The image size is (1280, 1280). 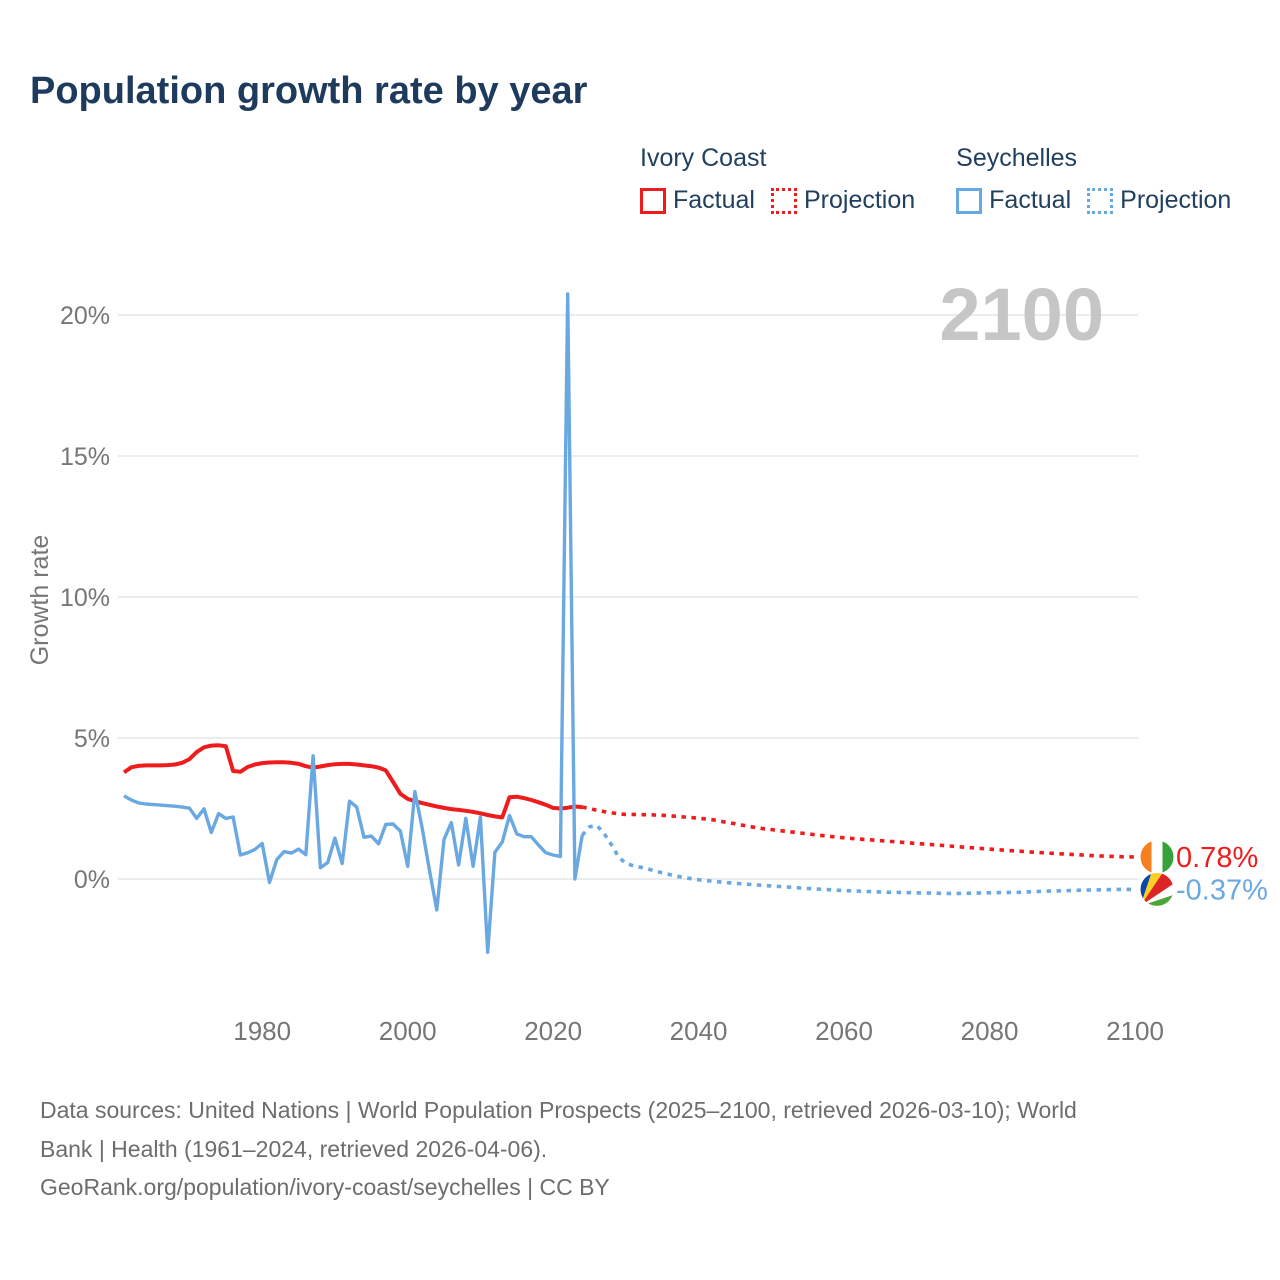 What do you see at coordinates (783, 200) in the screenshot?
I see `legend-swatch-red-dotted-icon` at bounding box center [783, 200].